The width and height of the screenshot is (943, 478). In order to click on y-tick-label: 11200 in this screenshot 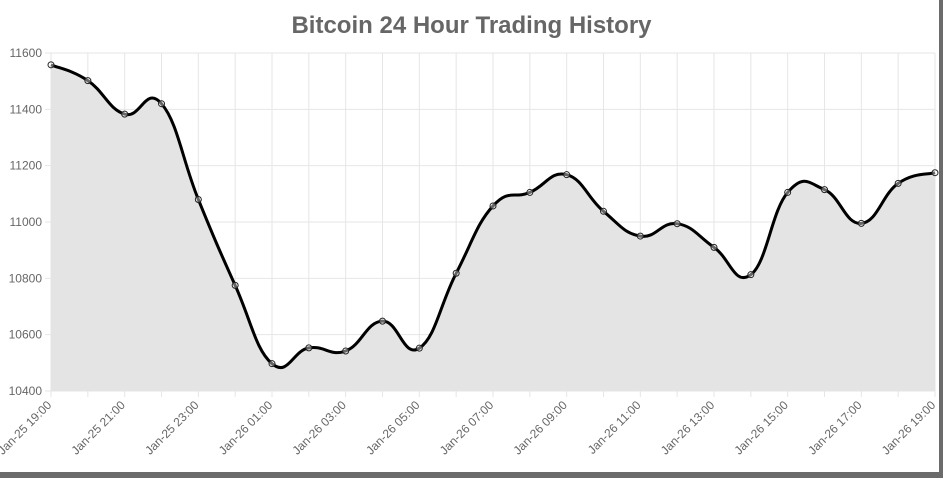, I will do `click(26, 166)`.